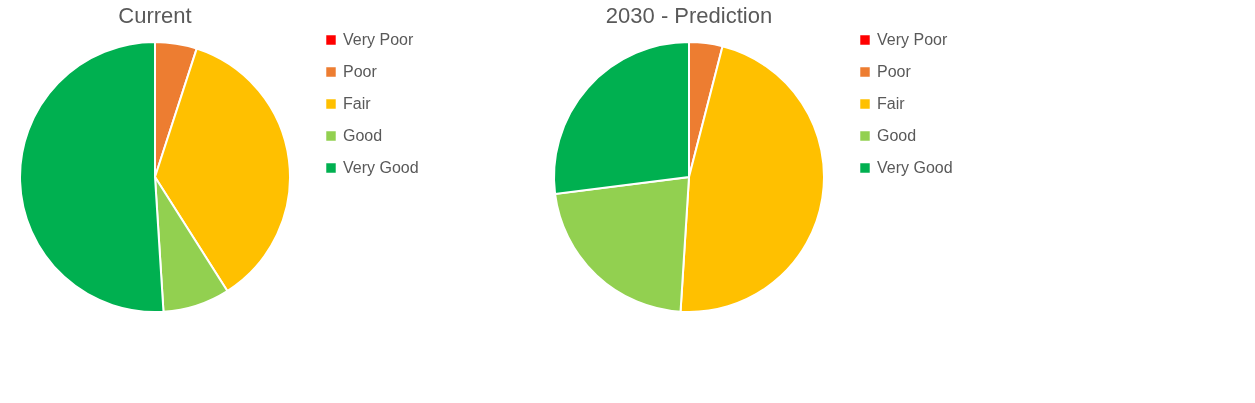 The height and width of the screenshot is (403, 1255). I want to click on chart-title: Current, so click(155, 15).